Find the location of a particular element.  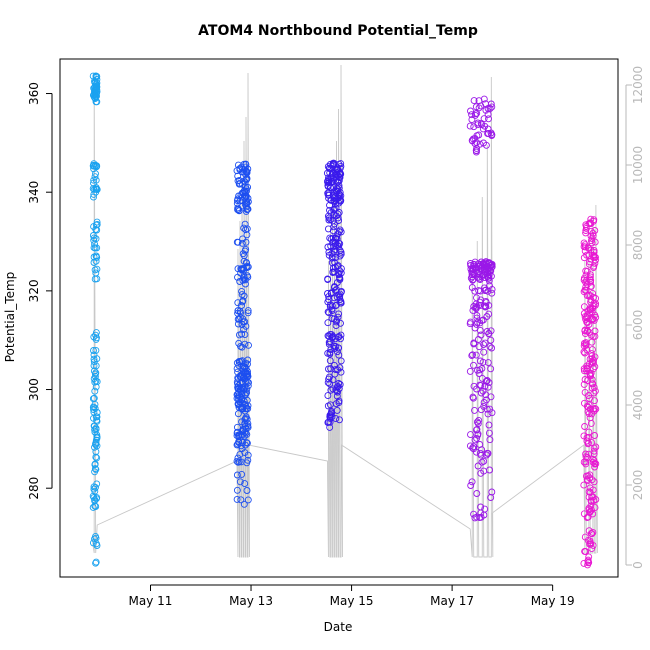

y2-tick-label: 2000 is located at coordinates (638, 485).